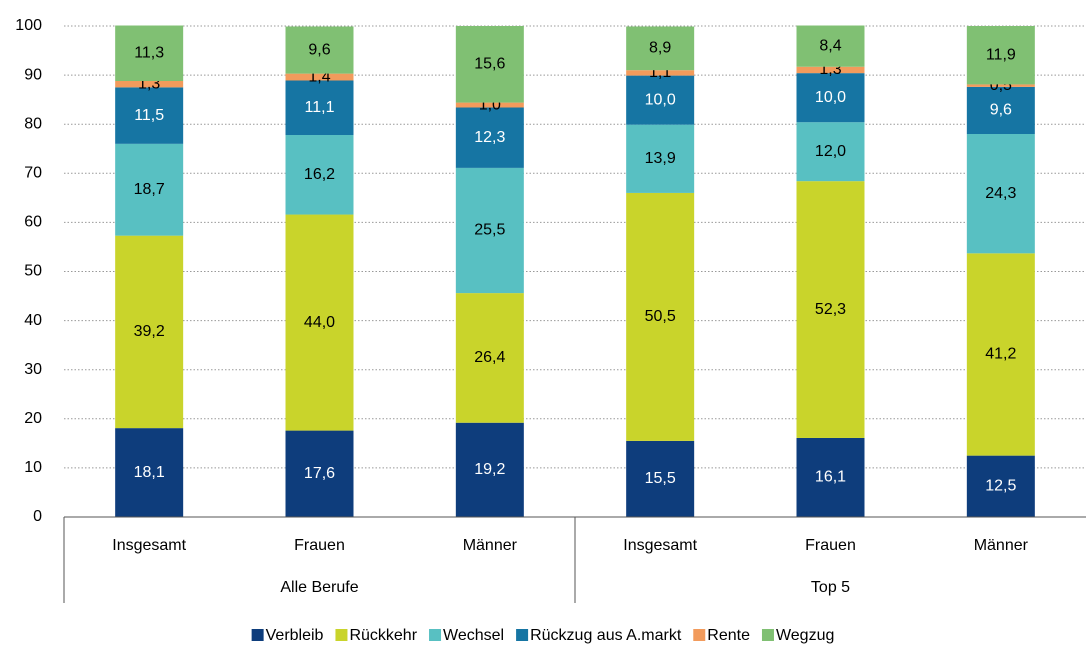 This screenshot has height=646, width=1086. I want to click on y-tick-label: 80, so click(33, 123).